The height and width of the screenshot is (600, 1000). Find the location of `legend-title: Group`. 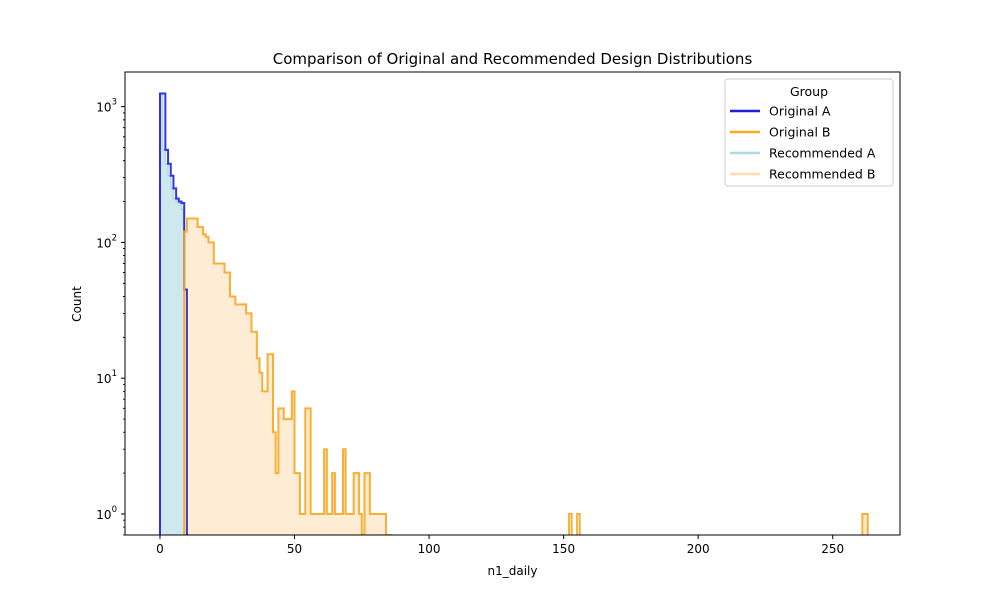

legend-title: Group is located at coordinates (809, 91).